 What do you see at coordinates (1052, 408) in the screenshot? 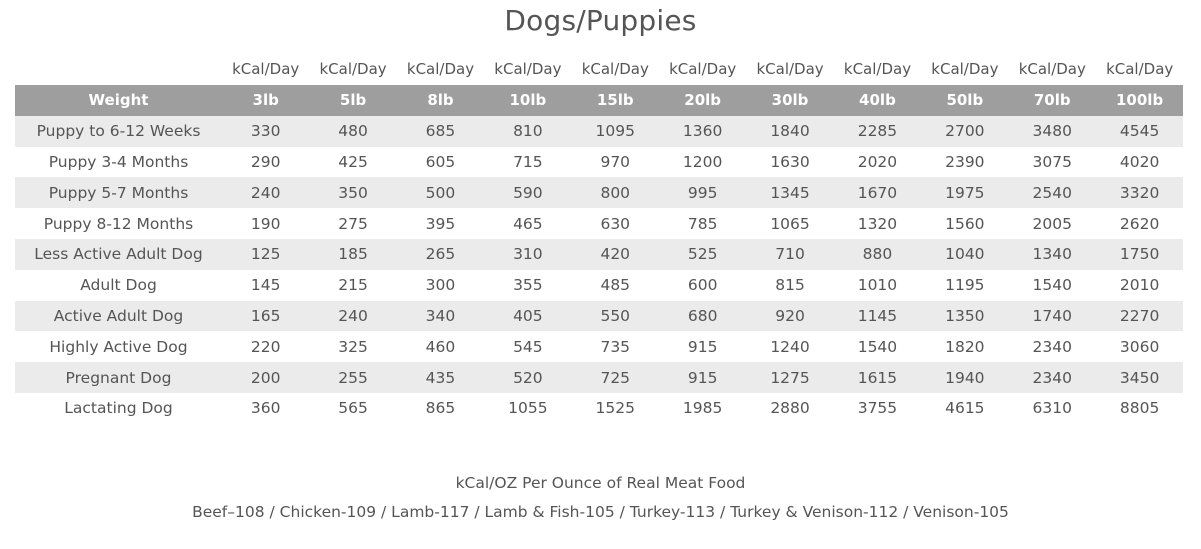
I see `kcal-value-cell: 6310` at bounding box center [1052, 408].